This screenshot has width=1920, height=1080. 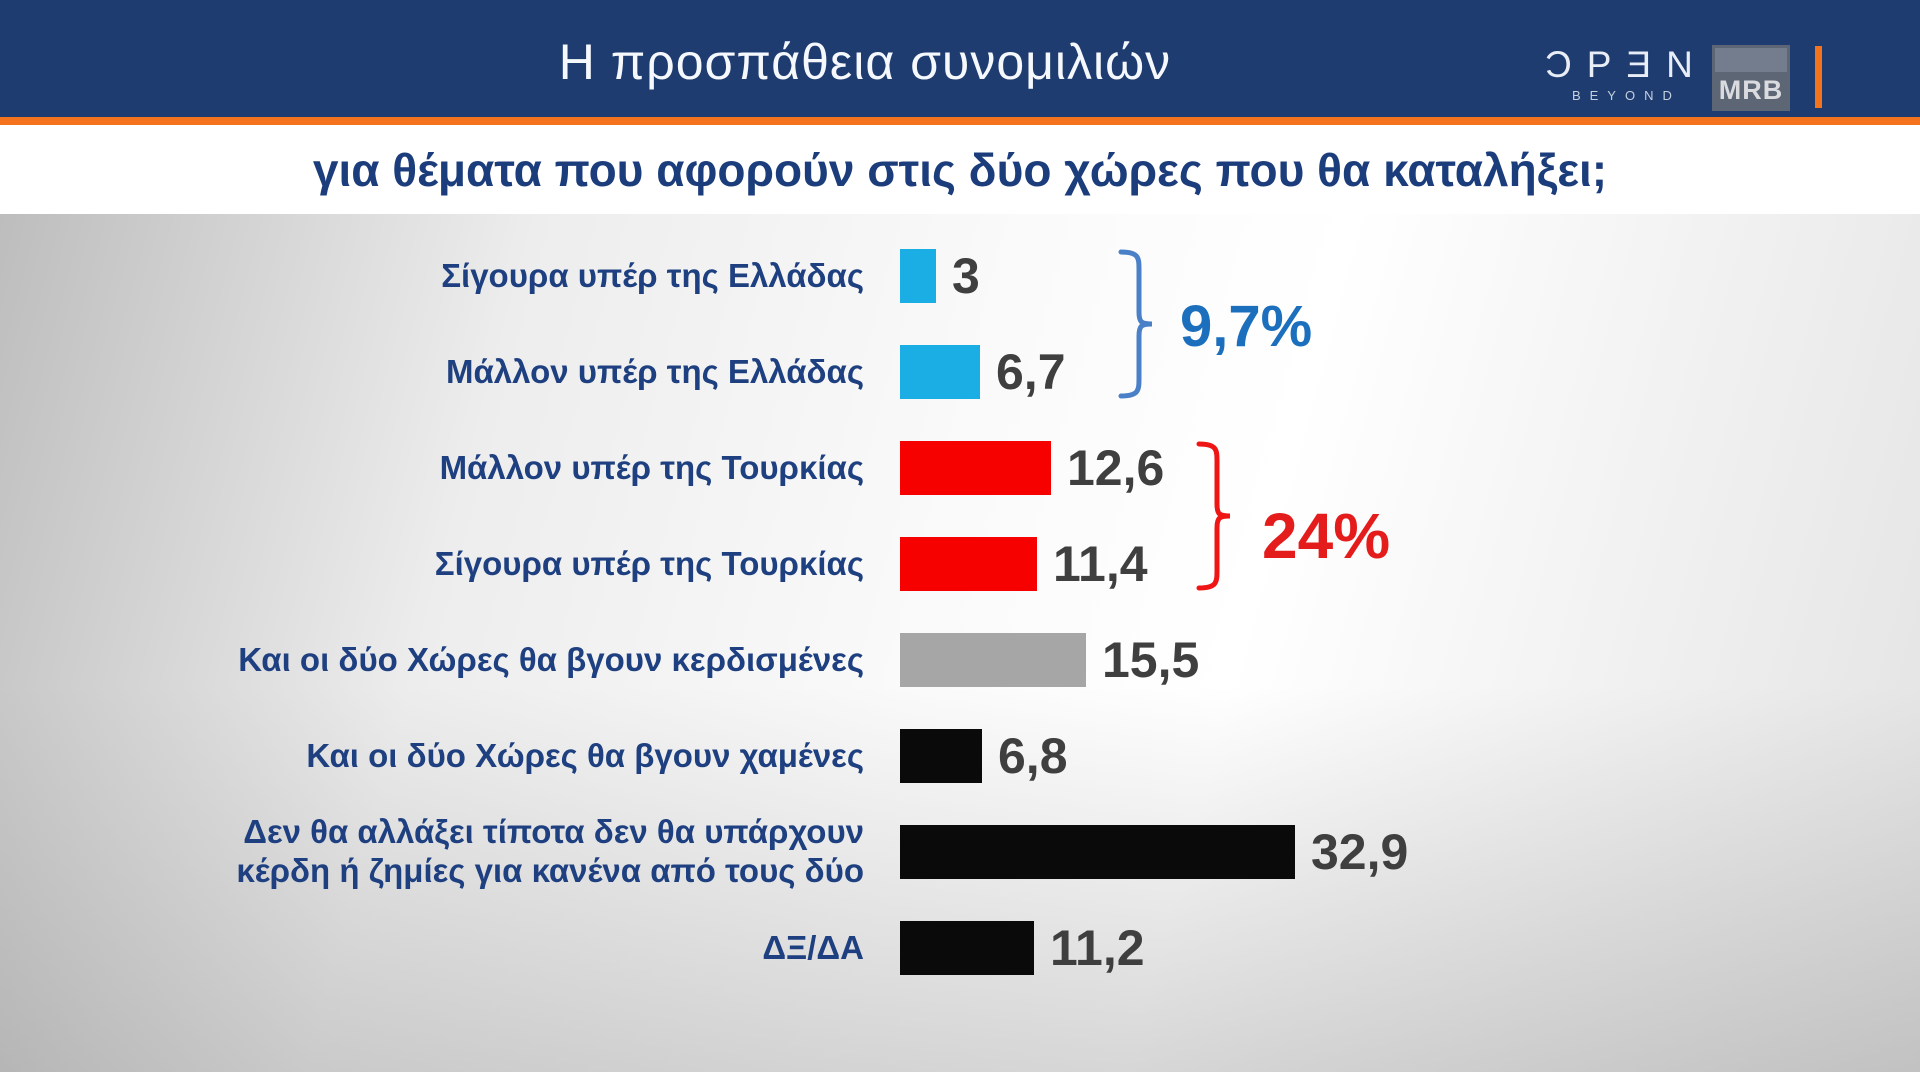 I want to click on row-label: Και οι δύο Χώρες θα βγουν χαμένες, so click(x=585, y=755).